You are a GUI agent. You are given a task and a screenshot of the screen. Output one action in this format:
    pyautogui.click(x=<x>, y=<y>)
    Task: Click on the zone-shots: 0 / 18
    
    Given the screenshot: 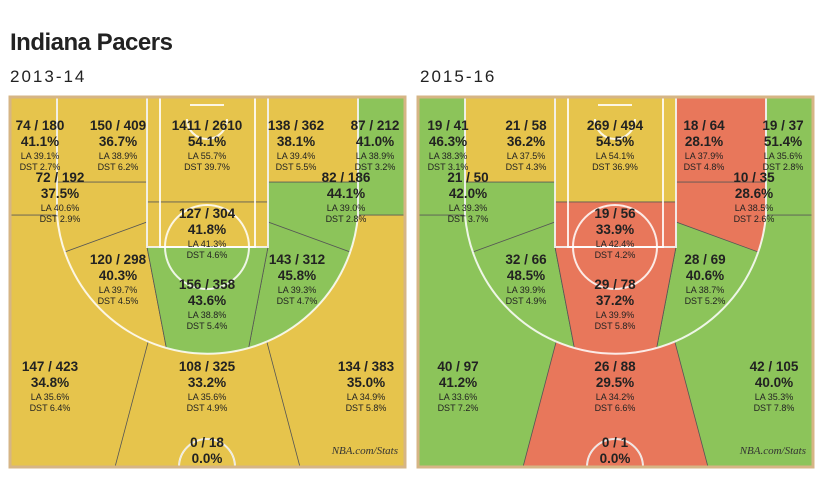 What is the action you would take?
    pyautogui.click(x=207, y=442)
    